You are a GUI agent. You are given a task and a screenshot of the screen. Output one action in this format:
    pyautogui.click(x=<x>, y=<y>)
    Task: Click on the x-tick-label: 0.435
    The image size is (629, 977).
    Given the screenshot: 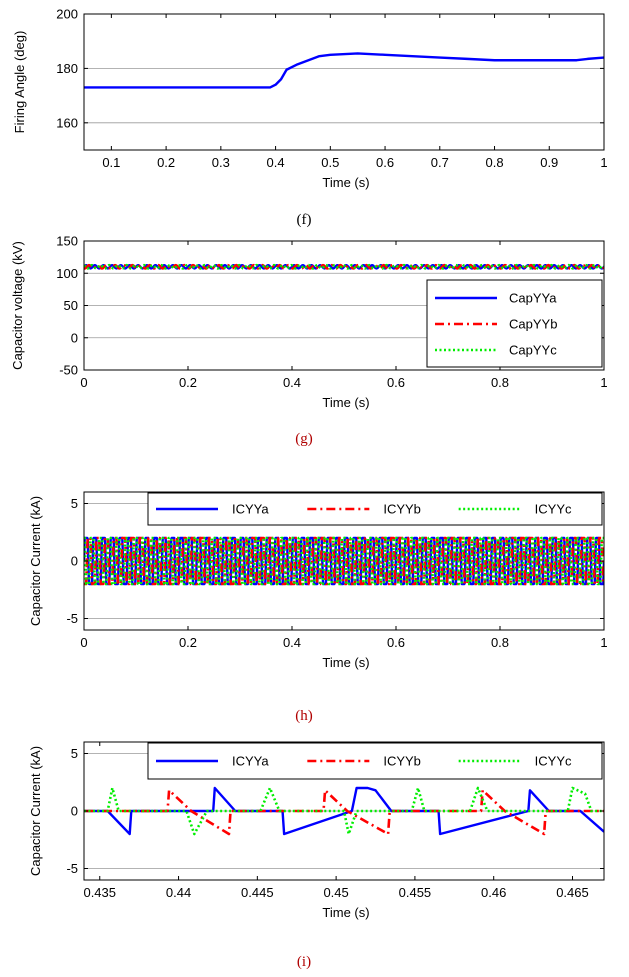 What is the action you would take?
    pyautogui.click(x=99, y=892)
    